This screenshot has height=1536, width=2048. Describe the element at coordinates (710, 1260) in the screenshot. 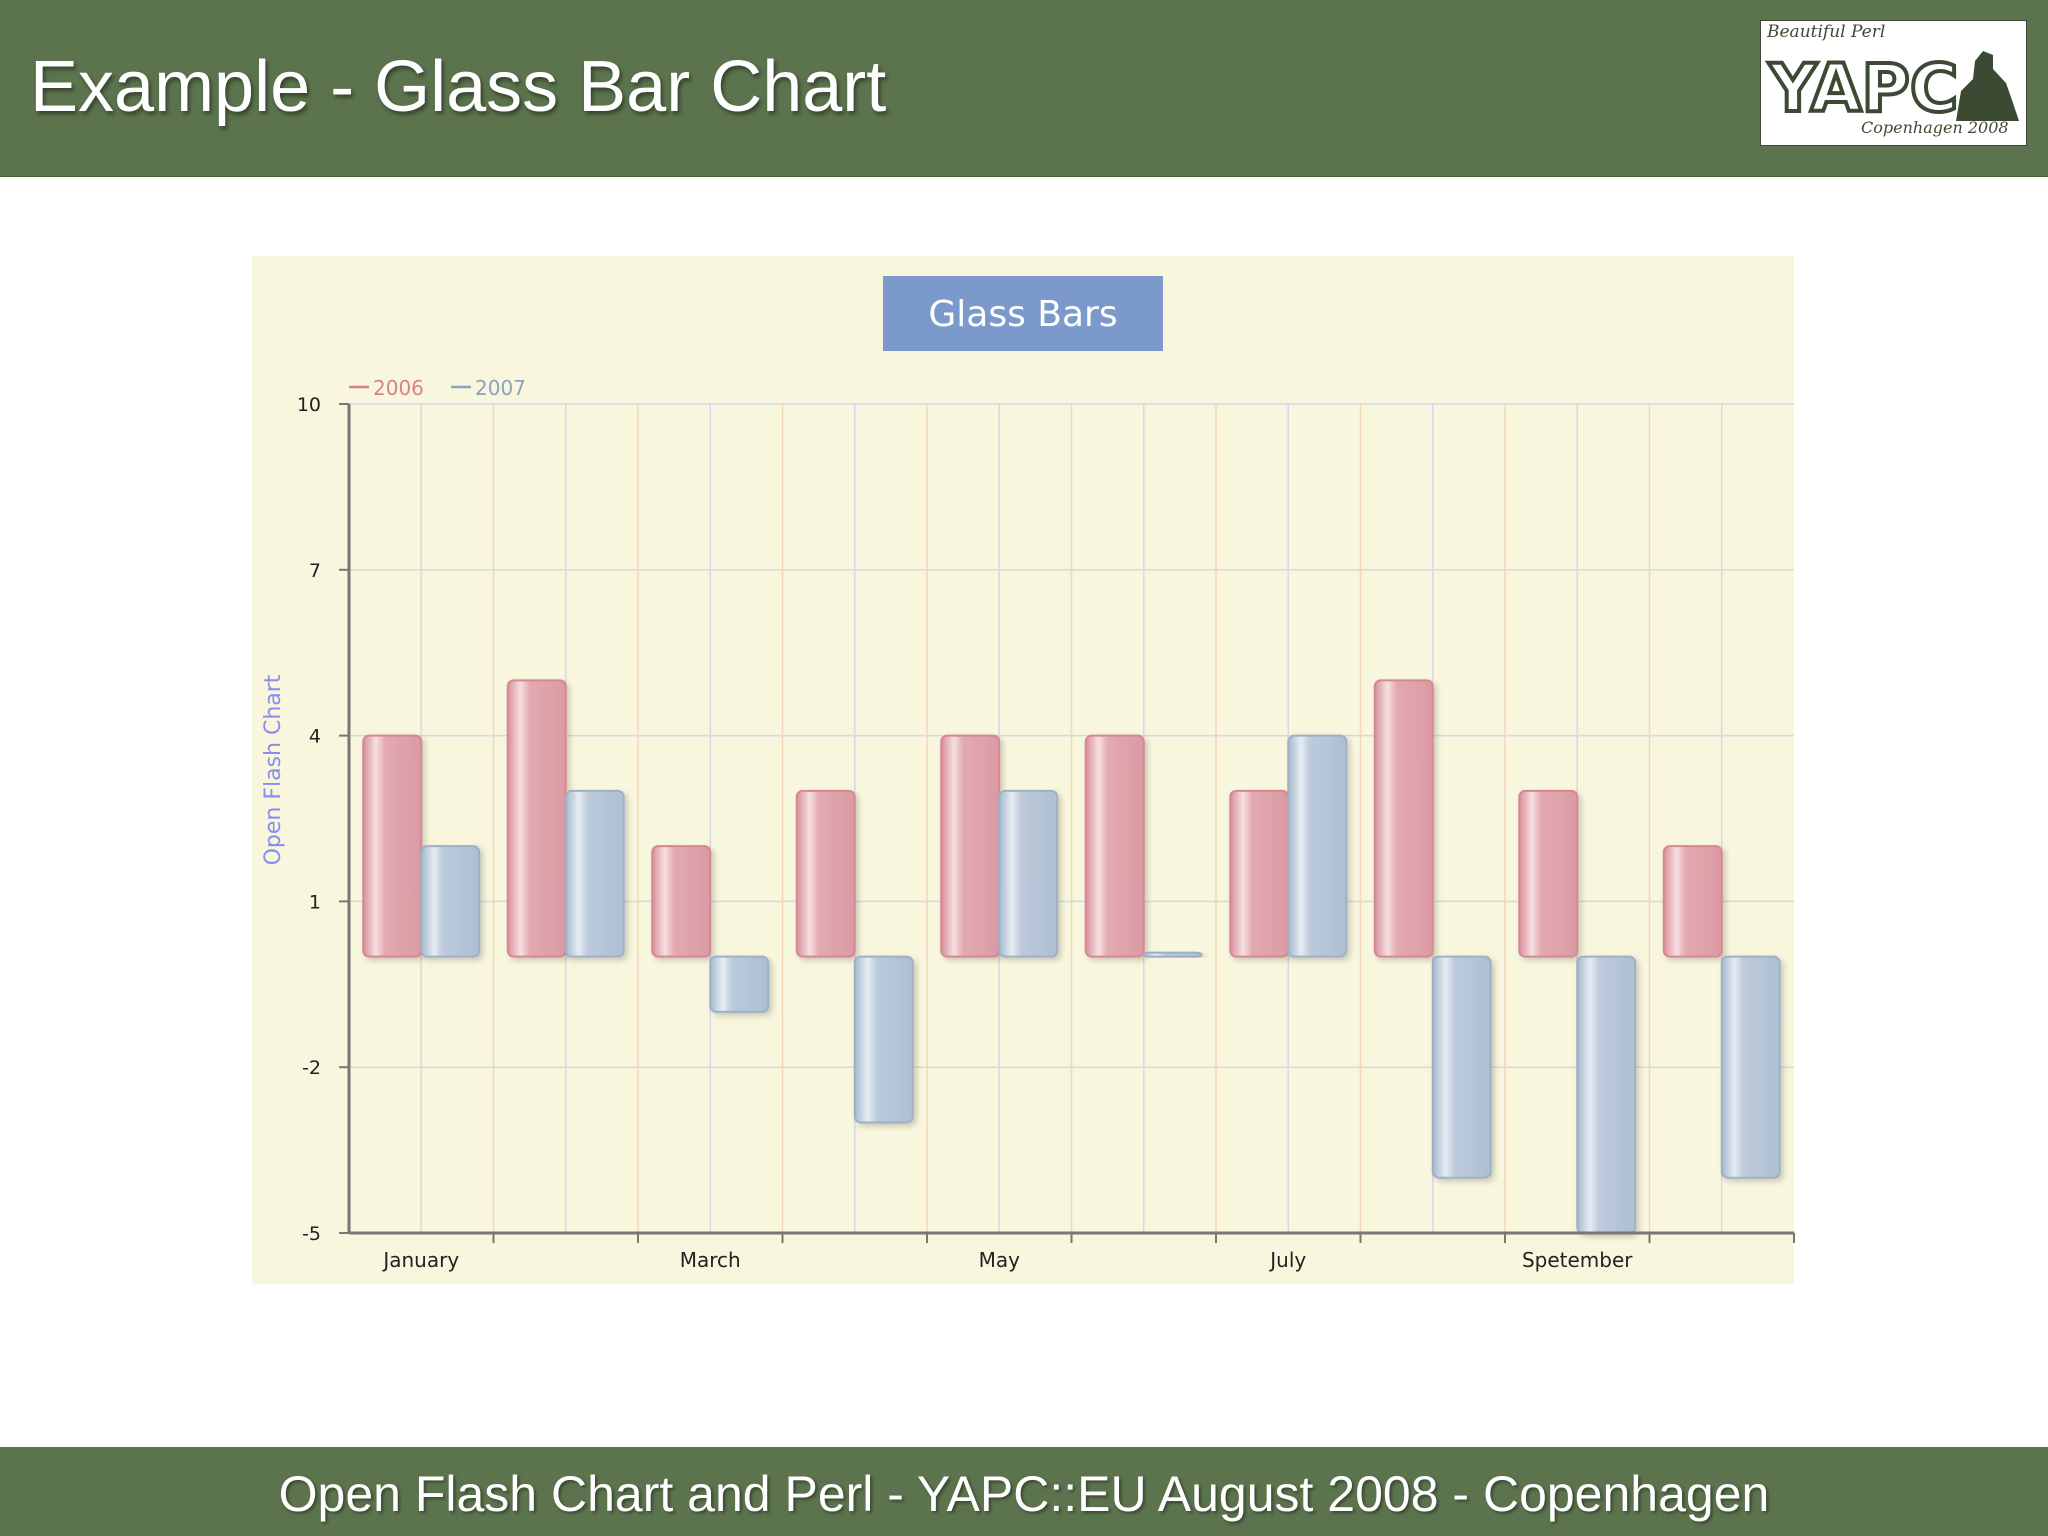

I see `x-tick-label: March` at that location.